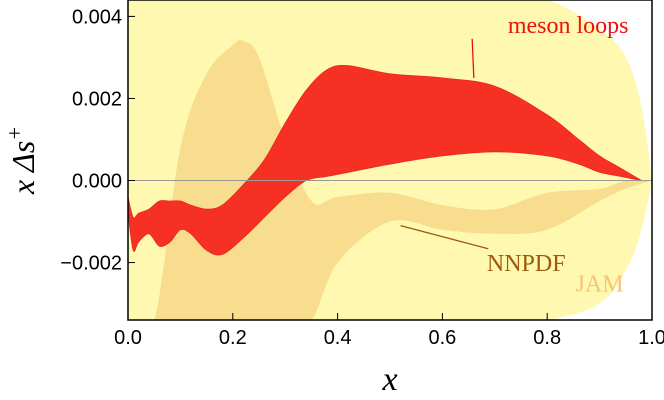 This screenshot has width=664, height=400. Describe the element at coordinates (97, 182) in the screenshot. I see `y-tick-label: 0.000` at that location.